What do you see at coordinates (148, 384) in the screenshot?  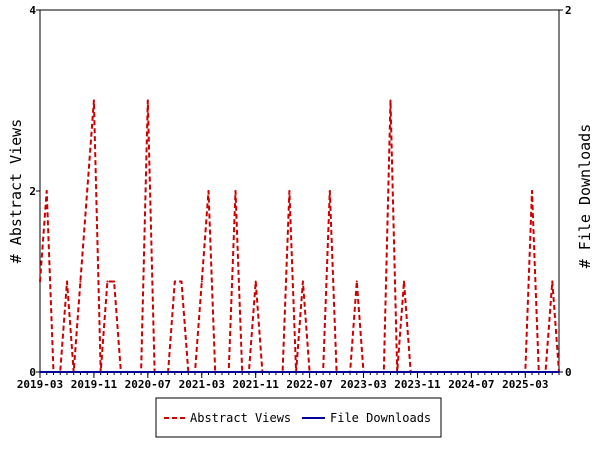 I see `x-tick-label: 2020-07` at bounding box center [148, 384].